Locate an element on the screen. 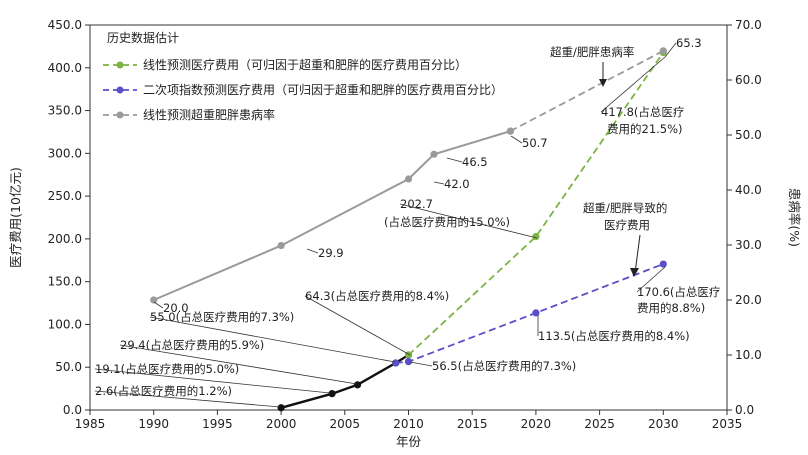 Image resolution: width=808 pixels, height=455 pixels. y-tick-label: 400.0 is located at coordinates (65, 68).